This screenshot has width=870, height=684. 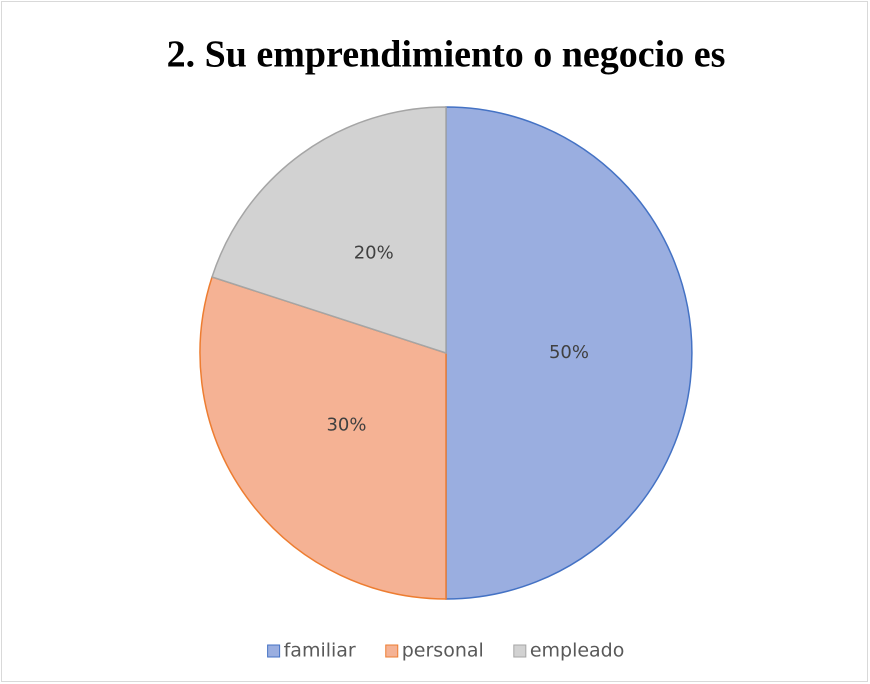 What do you see at coordinates (320, 651) in the screenshot?
I see `legend-label: familiar` at bounding box center [320, 651].